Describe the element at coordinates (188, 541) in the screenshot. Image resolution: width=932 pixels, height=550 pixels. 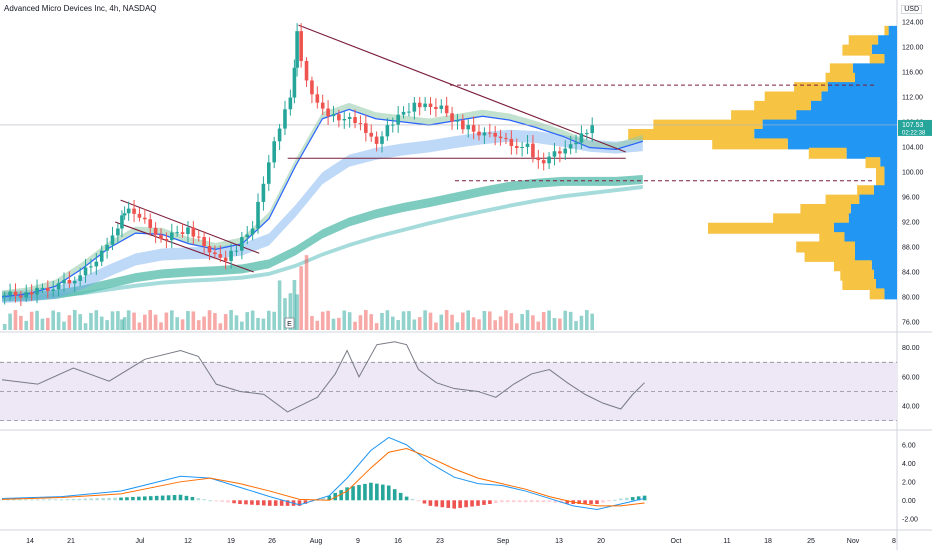
I see `time-axis-label: 12` at that location.